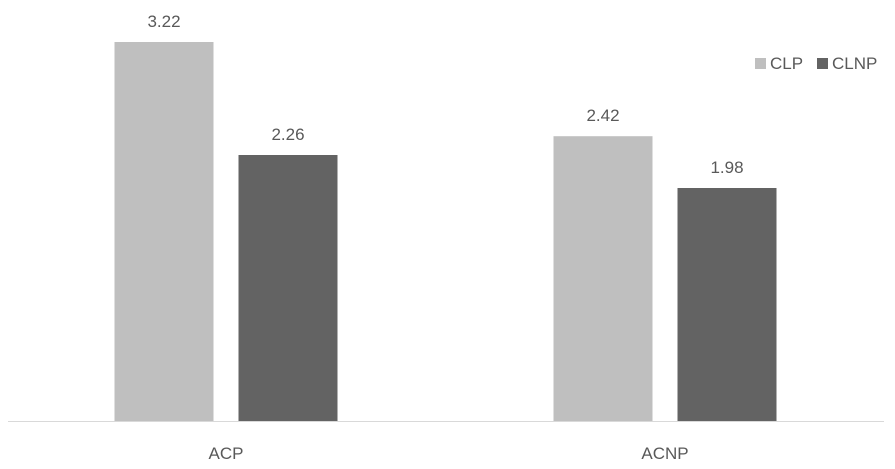  I want to click on x-tick-labels: ACP ACNP, so click(449, 453).